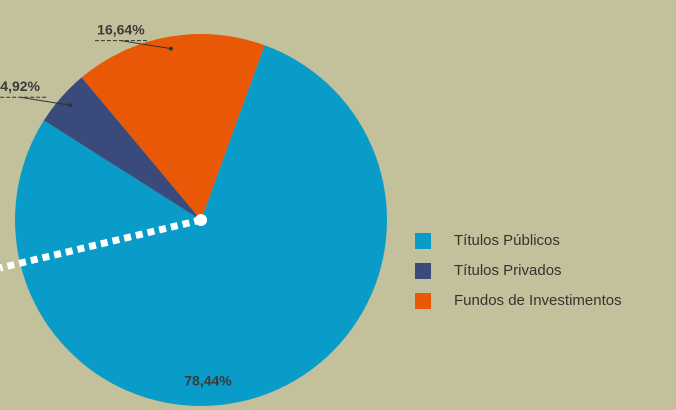 This screenshot has width=676, height=410. I want to click on legend-label: Títulos Públicos, so click(507, 240).